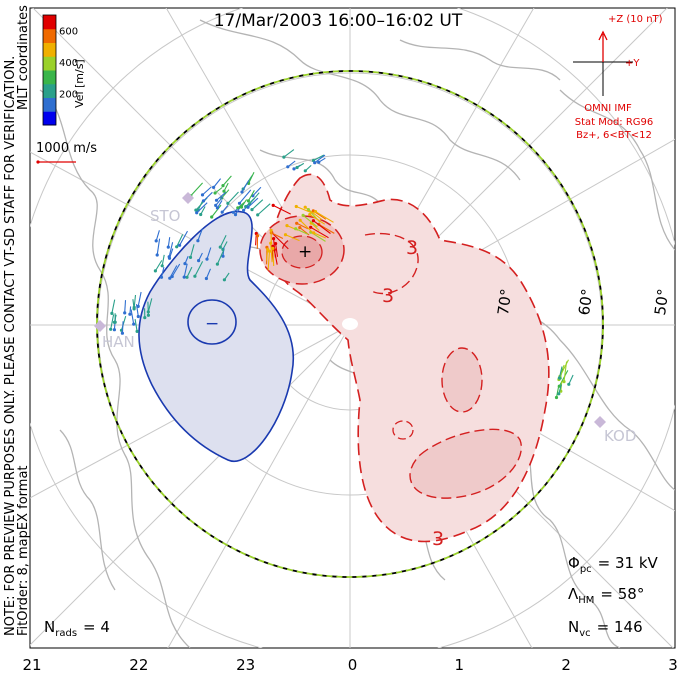 The image size is (680, 678). What do you see at coordinates (245, 665) in the screenshot?
I see `mlt-tick-label: 23` at bounding box center [245, 665].